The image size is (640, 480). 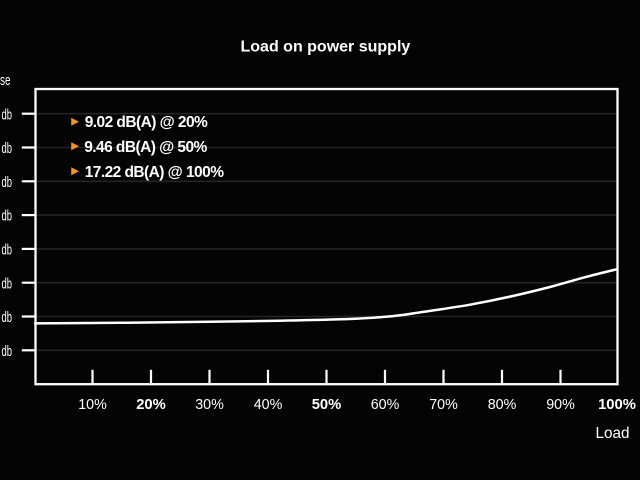 What do you see at coordinates (146, 122) in the screenshot?
I see `svg-text: 9.02 dB(A) @ 20%` at bounding box center [146, 122].